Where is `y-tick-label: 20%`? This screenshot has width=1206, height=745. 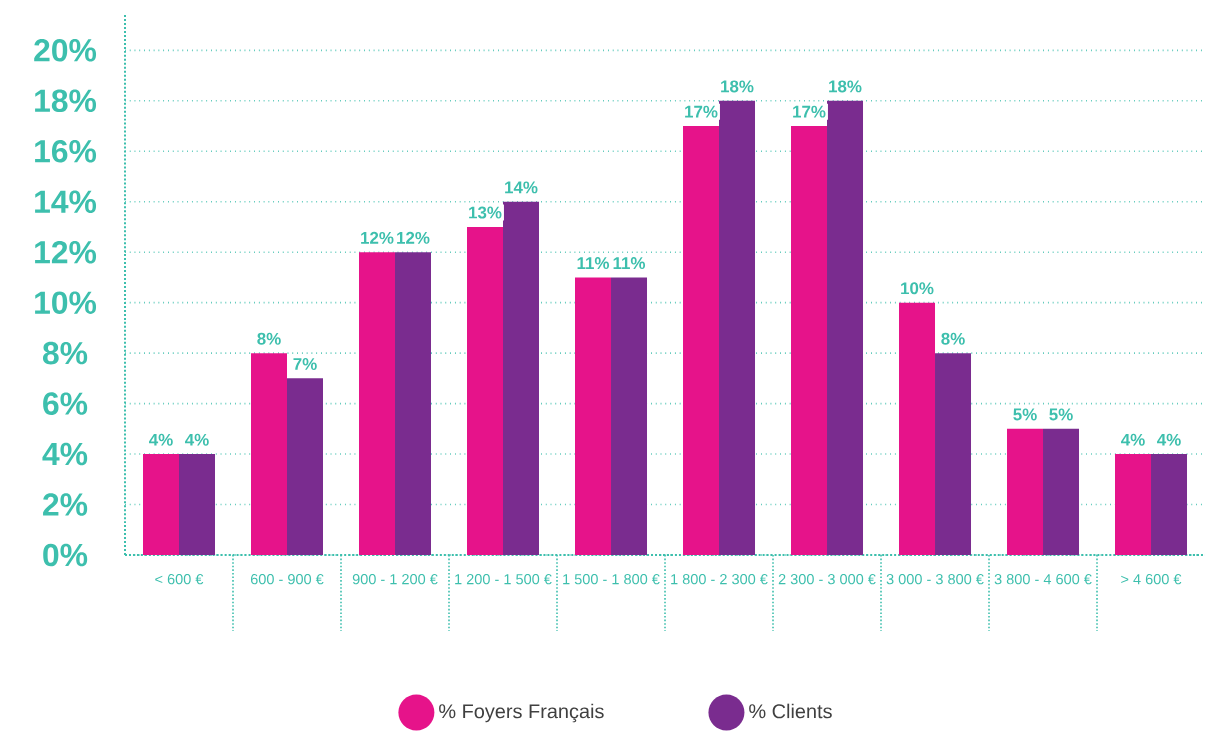 y-tick-label: 20% is located at coordinates (65, 50).